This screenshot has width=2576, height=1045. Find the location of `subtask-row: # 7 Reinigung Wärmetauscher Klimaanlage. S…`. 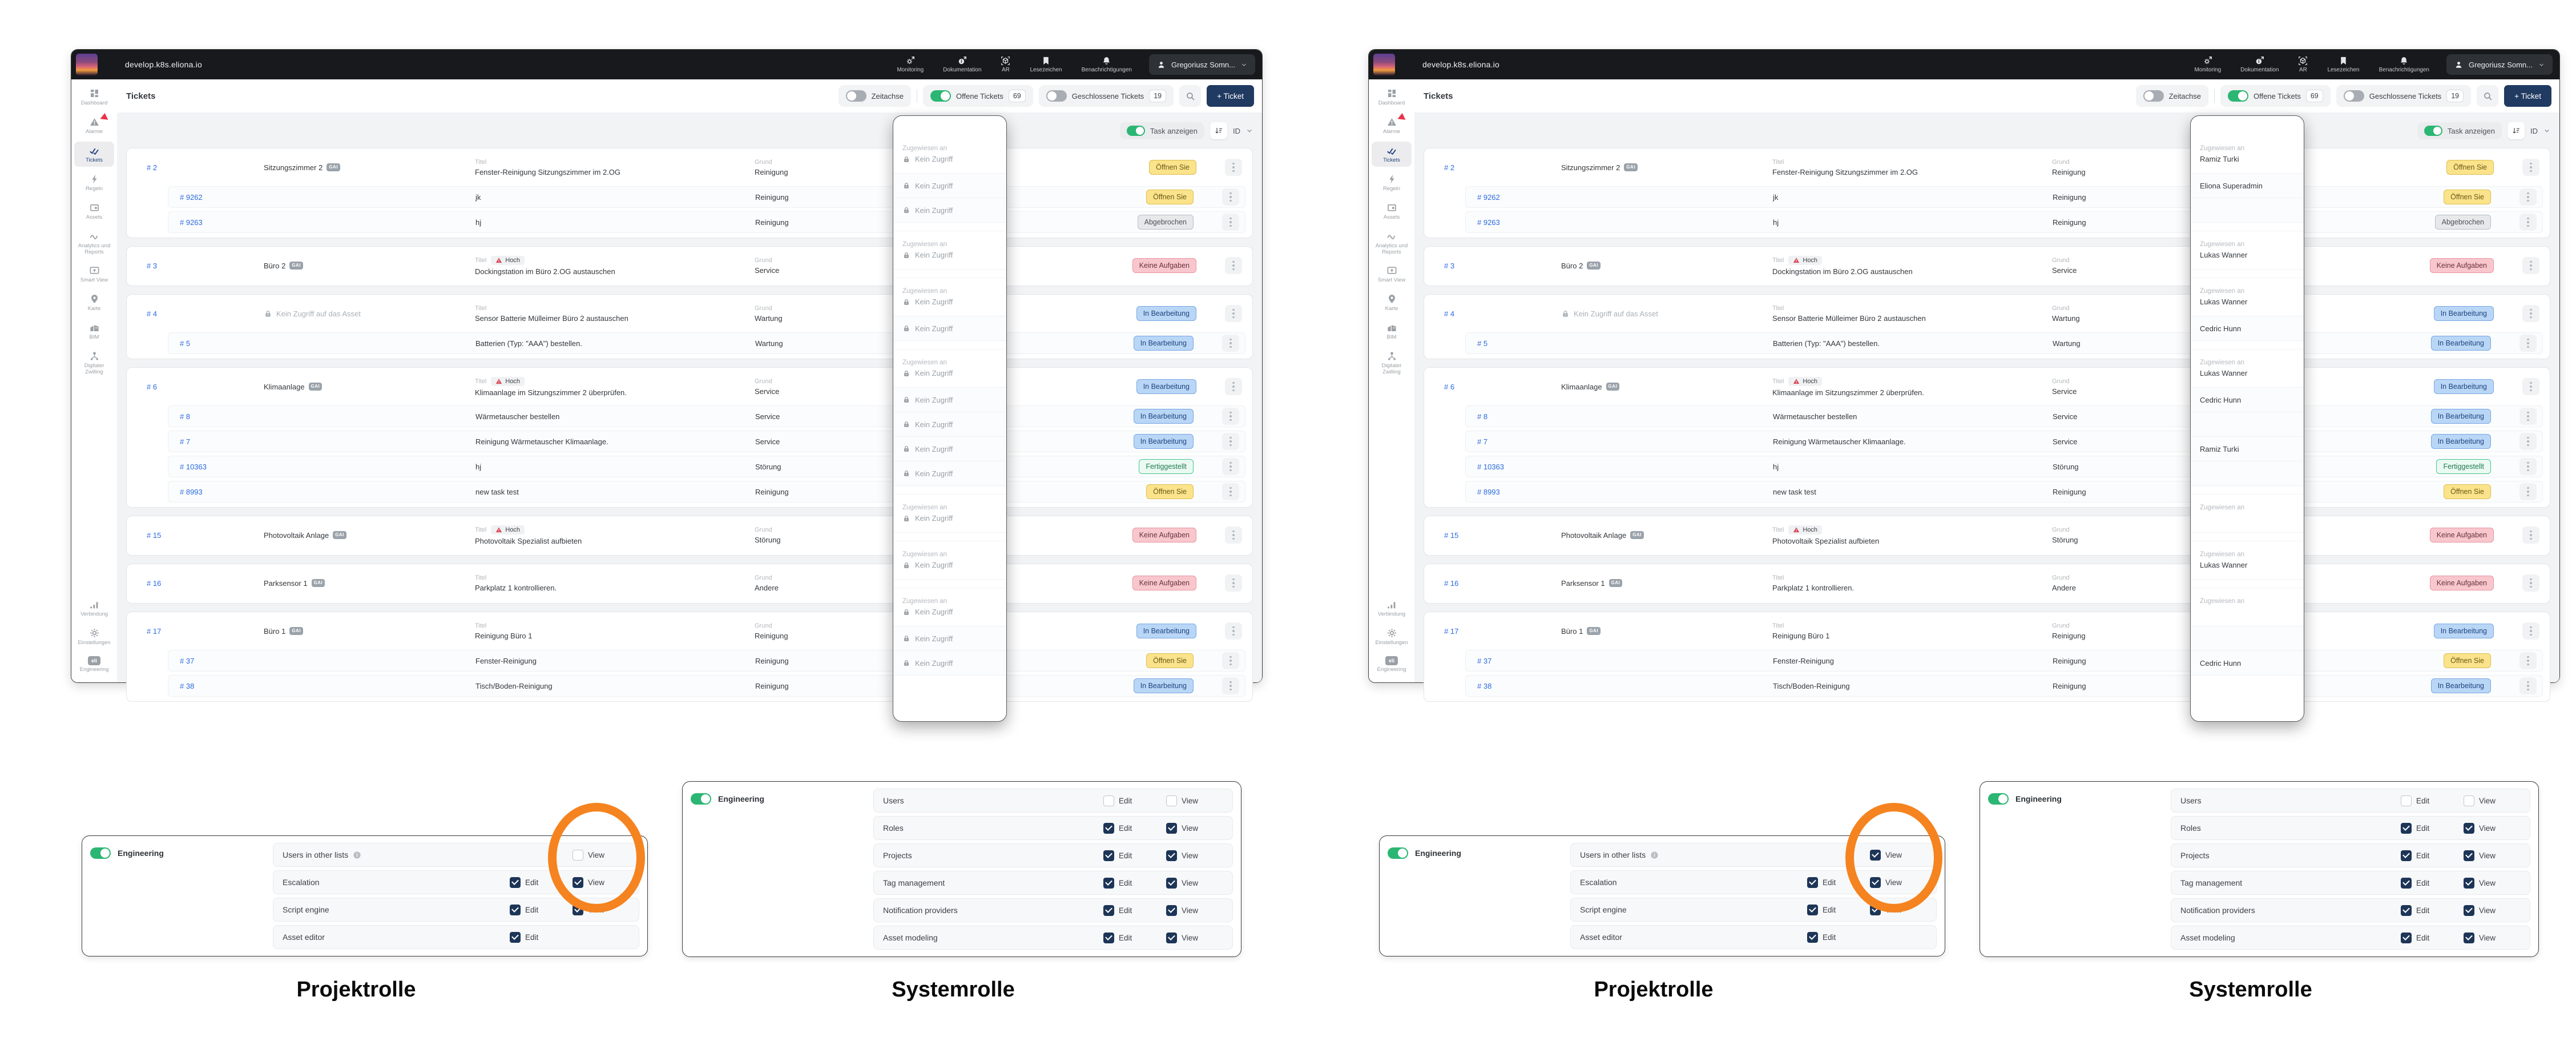

subtask-row: # 7 Reinigung Wärmetauscher Klimaanlage. S… is located at coordinates (706, 441).